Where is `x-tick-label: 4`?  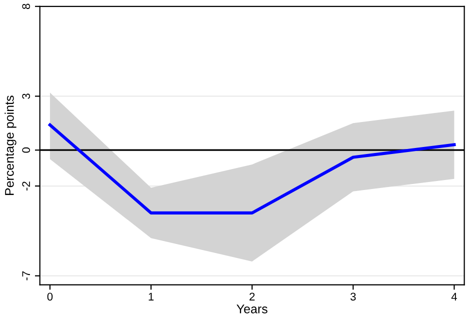 x-tick-label: 4 is located at coordinates (454, 296).